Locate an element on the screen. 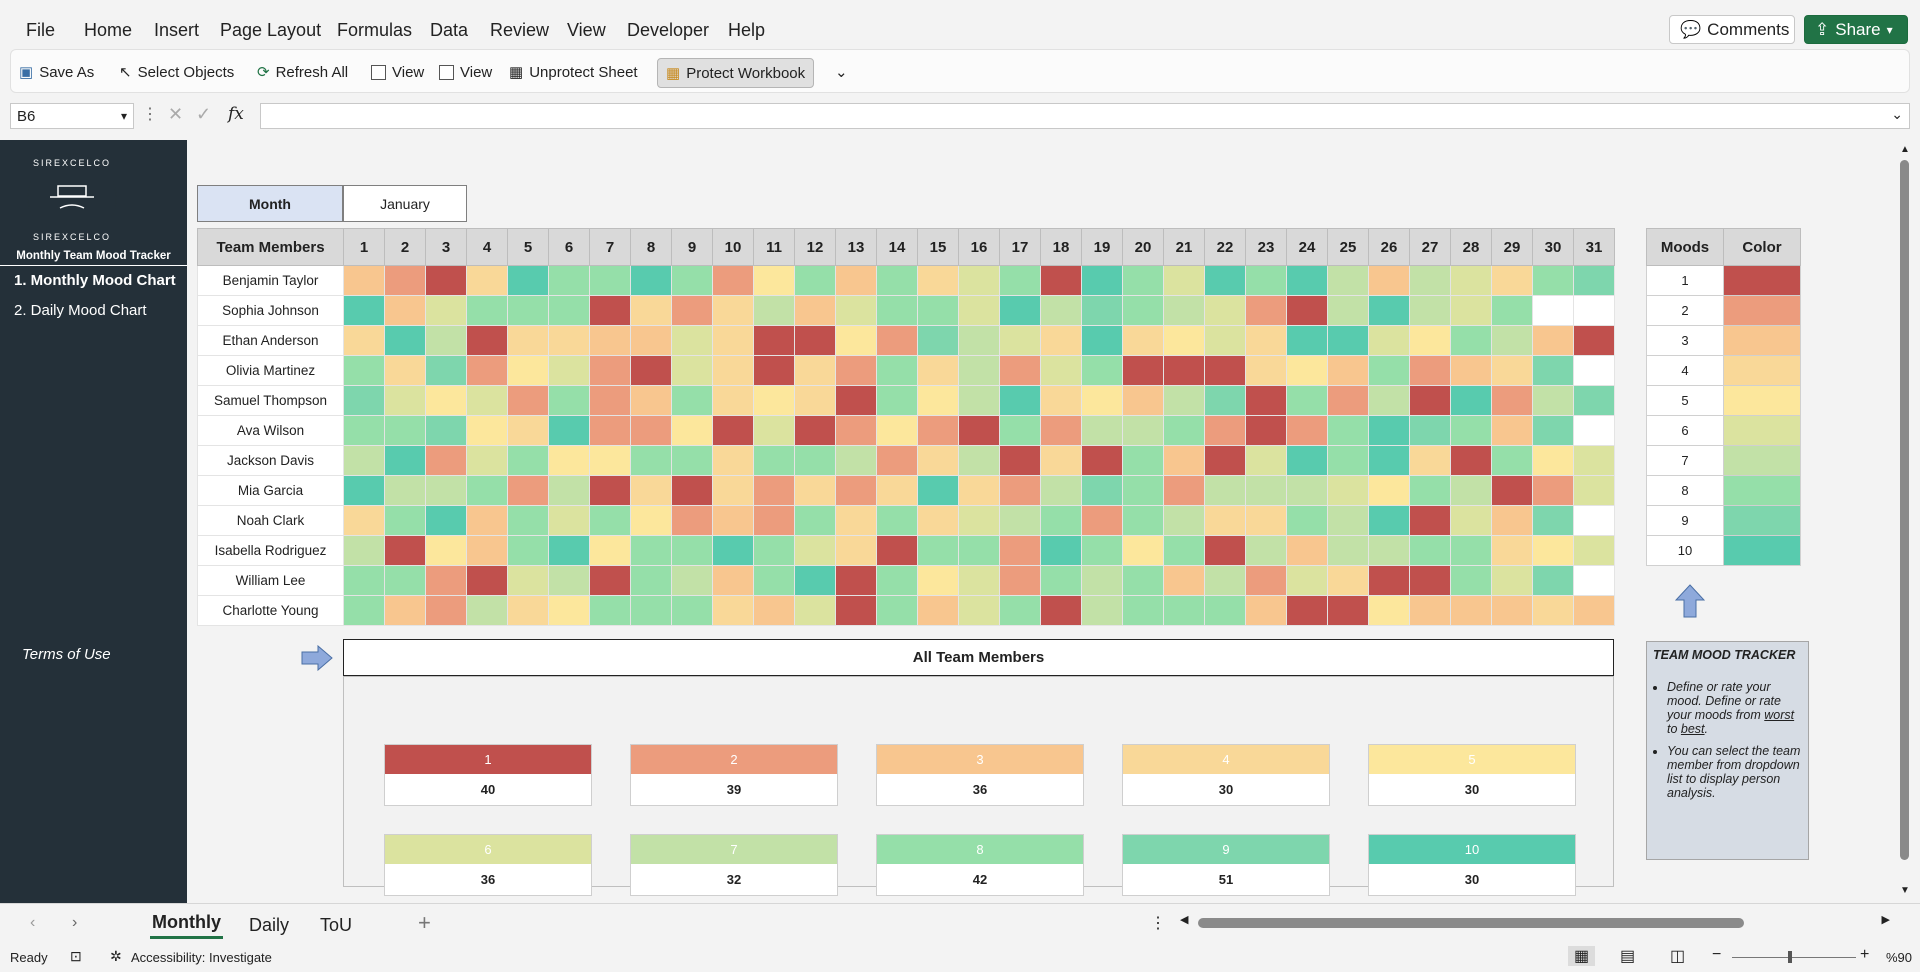 This screenshot has height=972, width=1920. save-as-button: ▣ Save As is located at coordinates (57, 72).